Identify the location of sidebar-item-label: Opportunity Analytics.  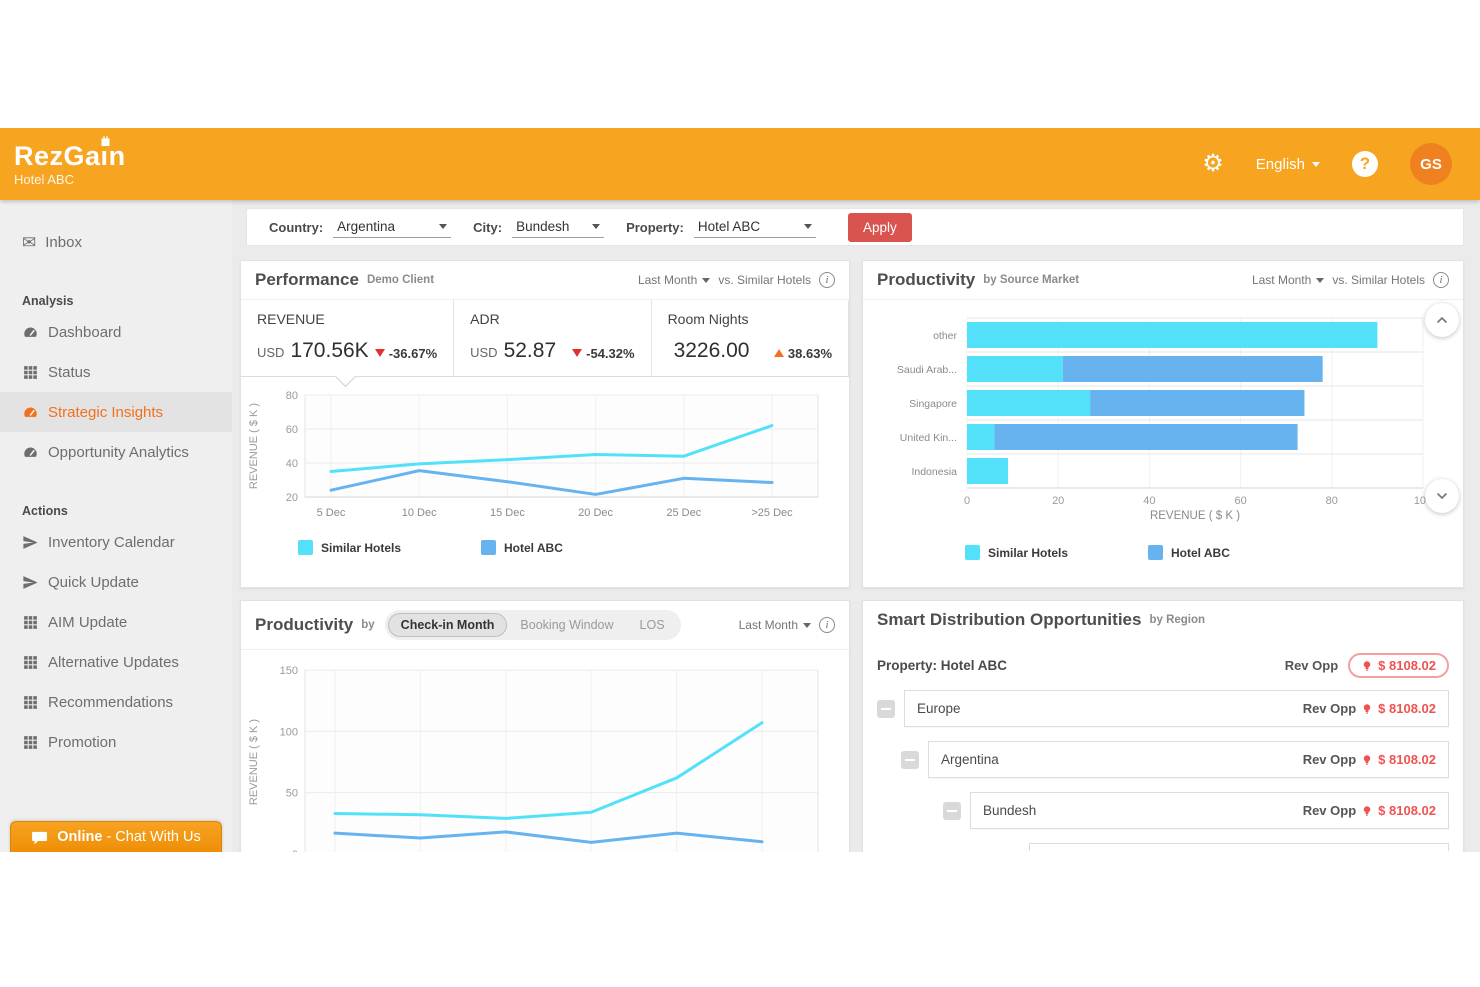
(118, 452).